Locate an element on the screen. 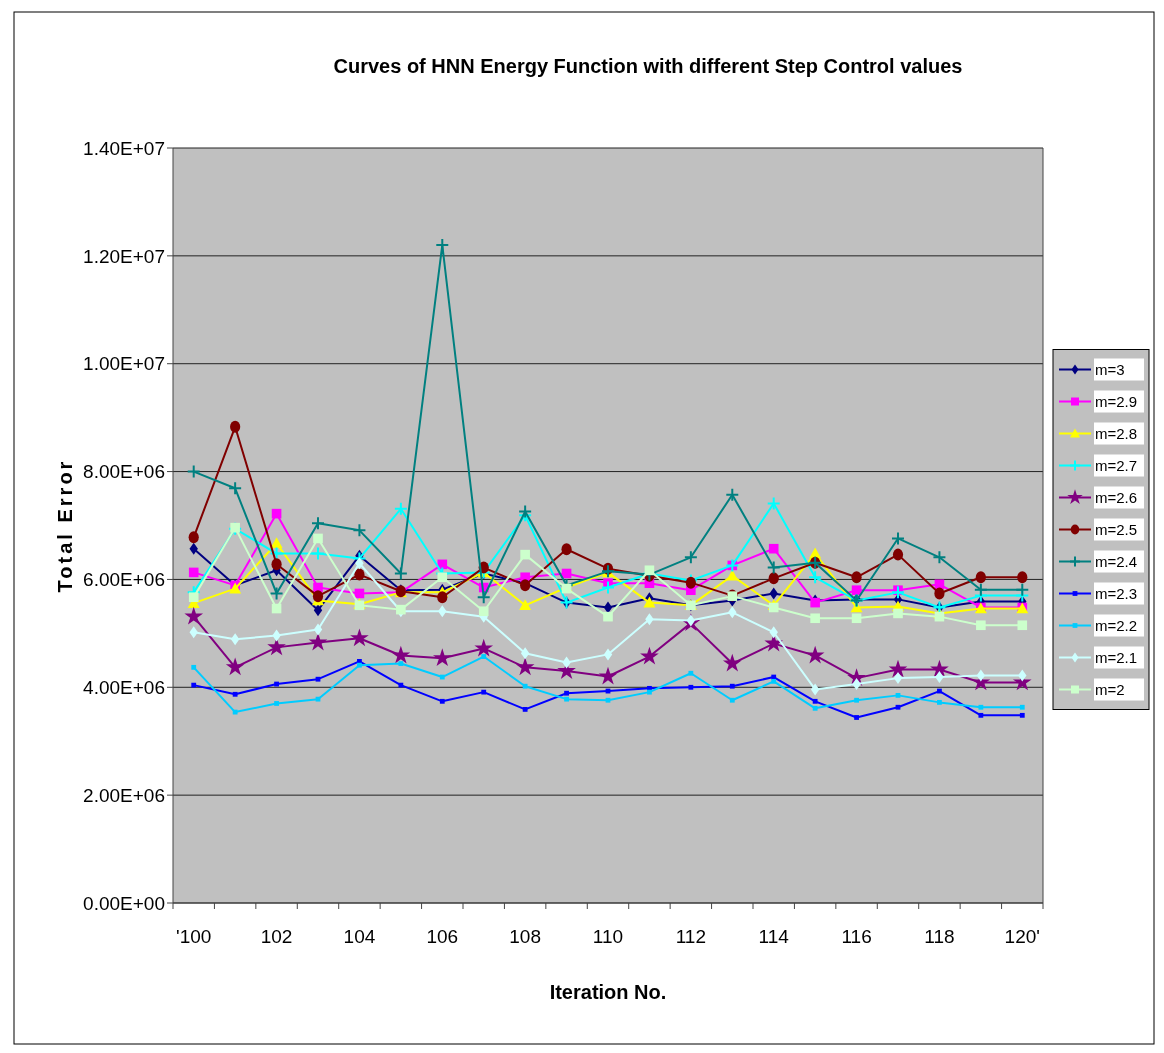 The height and width of the screenshot is (1053, 1164). x-tick-label: 110 is located at coordinates (608, 936).